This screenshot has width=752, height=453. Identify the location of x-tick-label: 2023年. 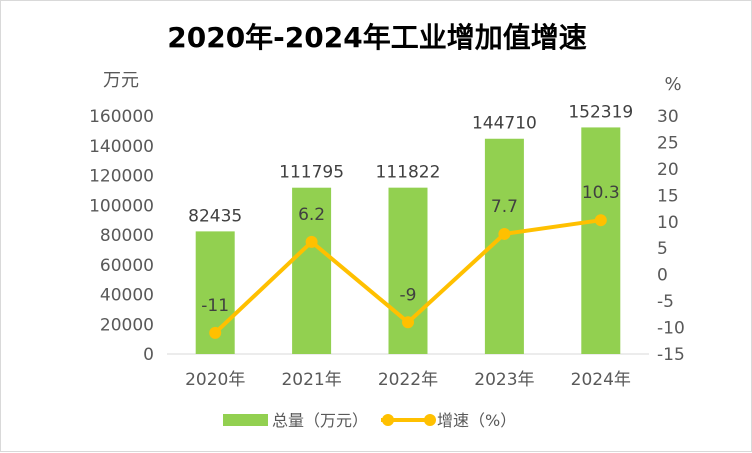
(504, 380).